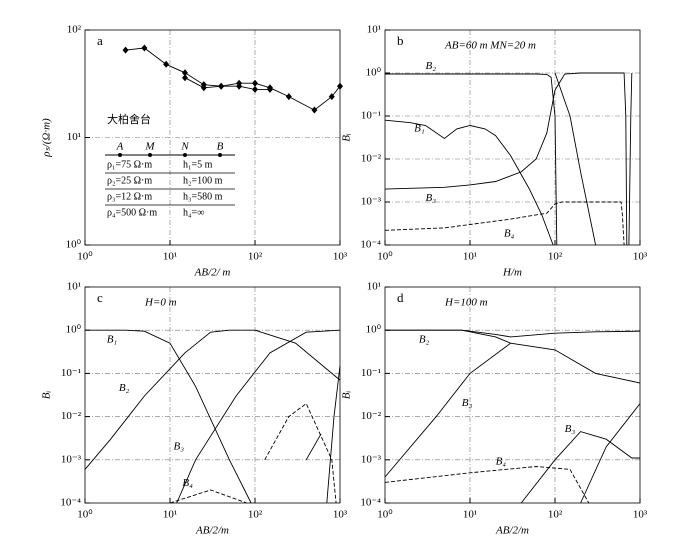  What do you see at coordinates (184, 147) in the screenshot?
I see `electrode-label: N` at bounding box center [184, 147].